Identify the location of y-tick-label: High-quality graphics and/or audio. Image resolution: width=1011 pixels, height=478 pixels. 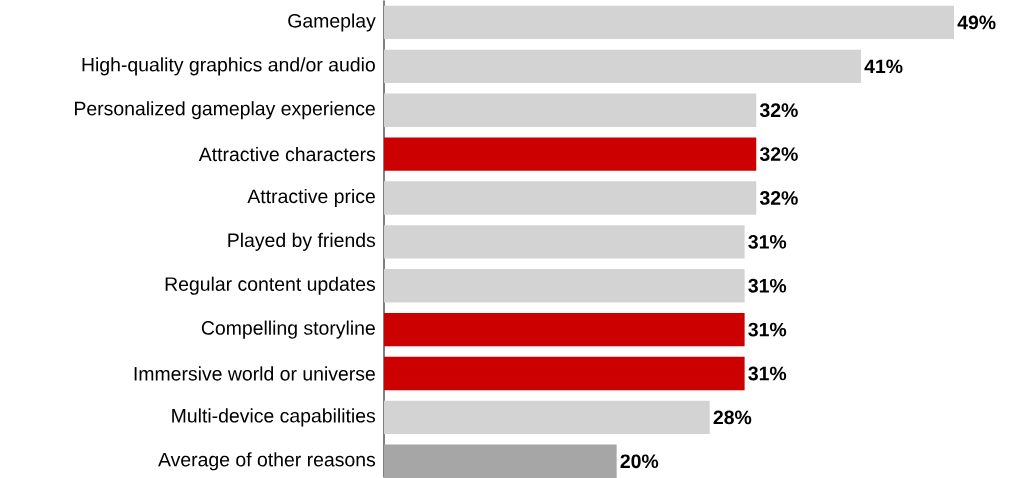
(228, 66).